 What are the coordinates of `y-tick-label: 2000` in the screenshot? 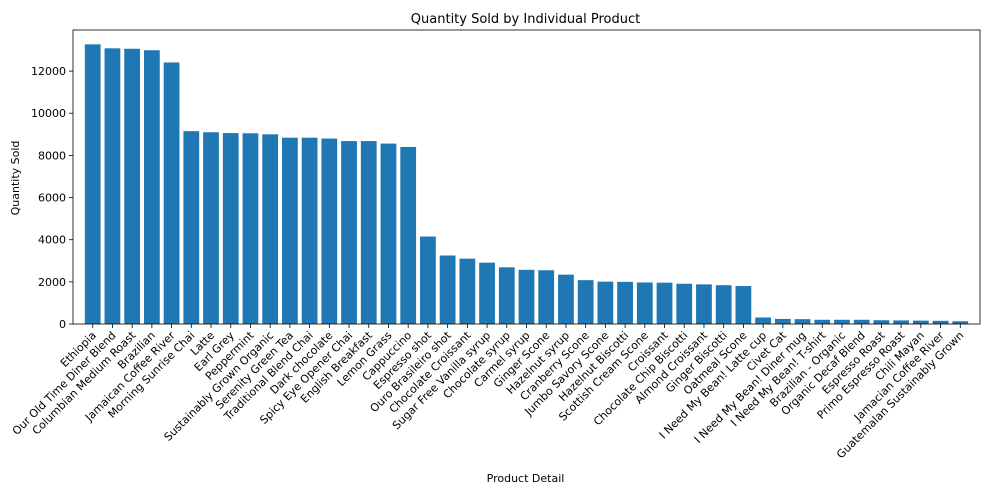 It's located at (52, 282).